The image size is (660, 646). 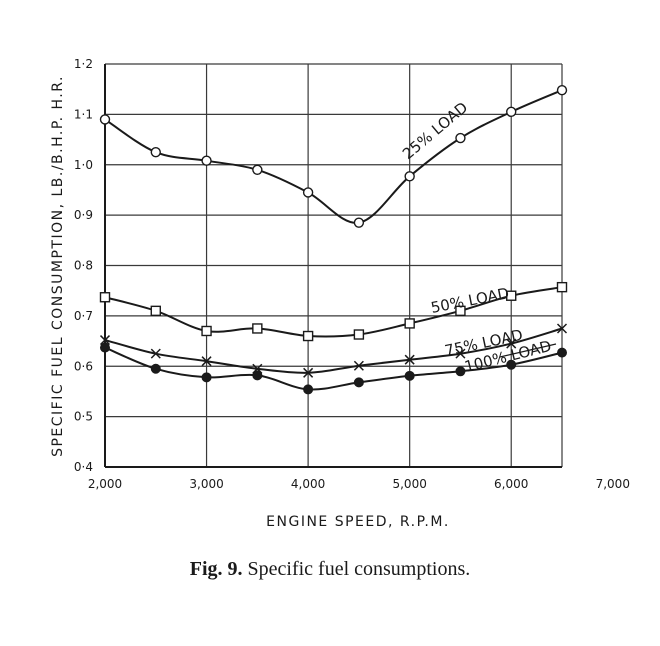 What do you see at coordinates (83, 366) in the screenshot?
I see `y-tick-label: 0·6` at bounding box center [83, 366].